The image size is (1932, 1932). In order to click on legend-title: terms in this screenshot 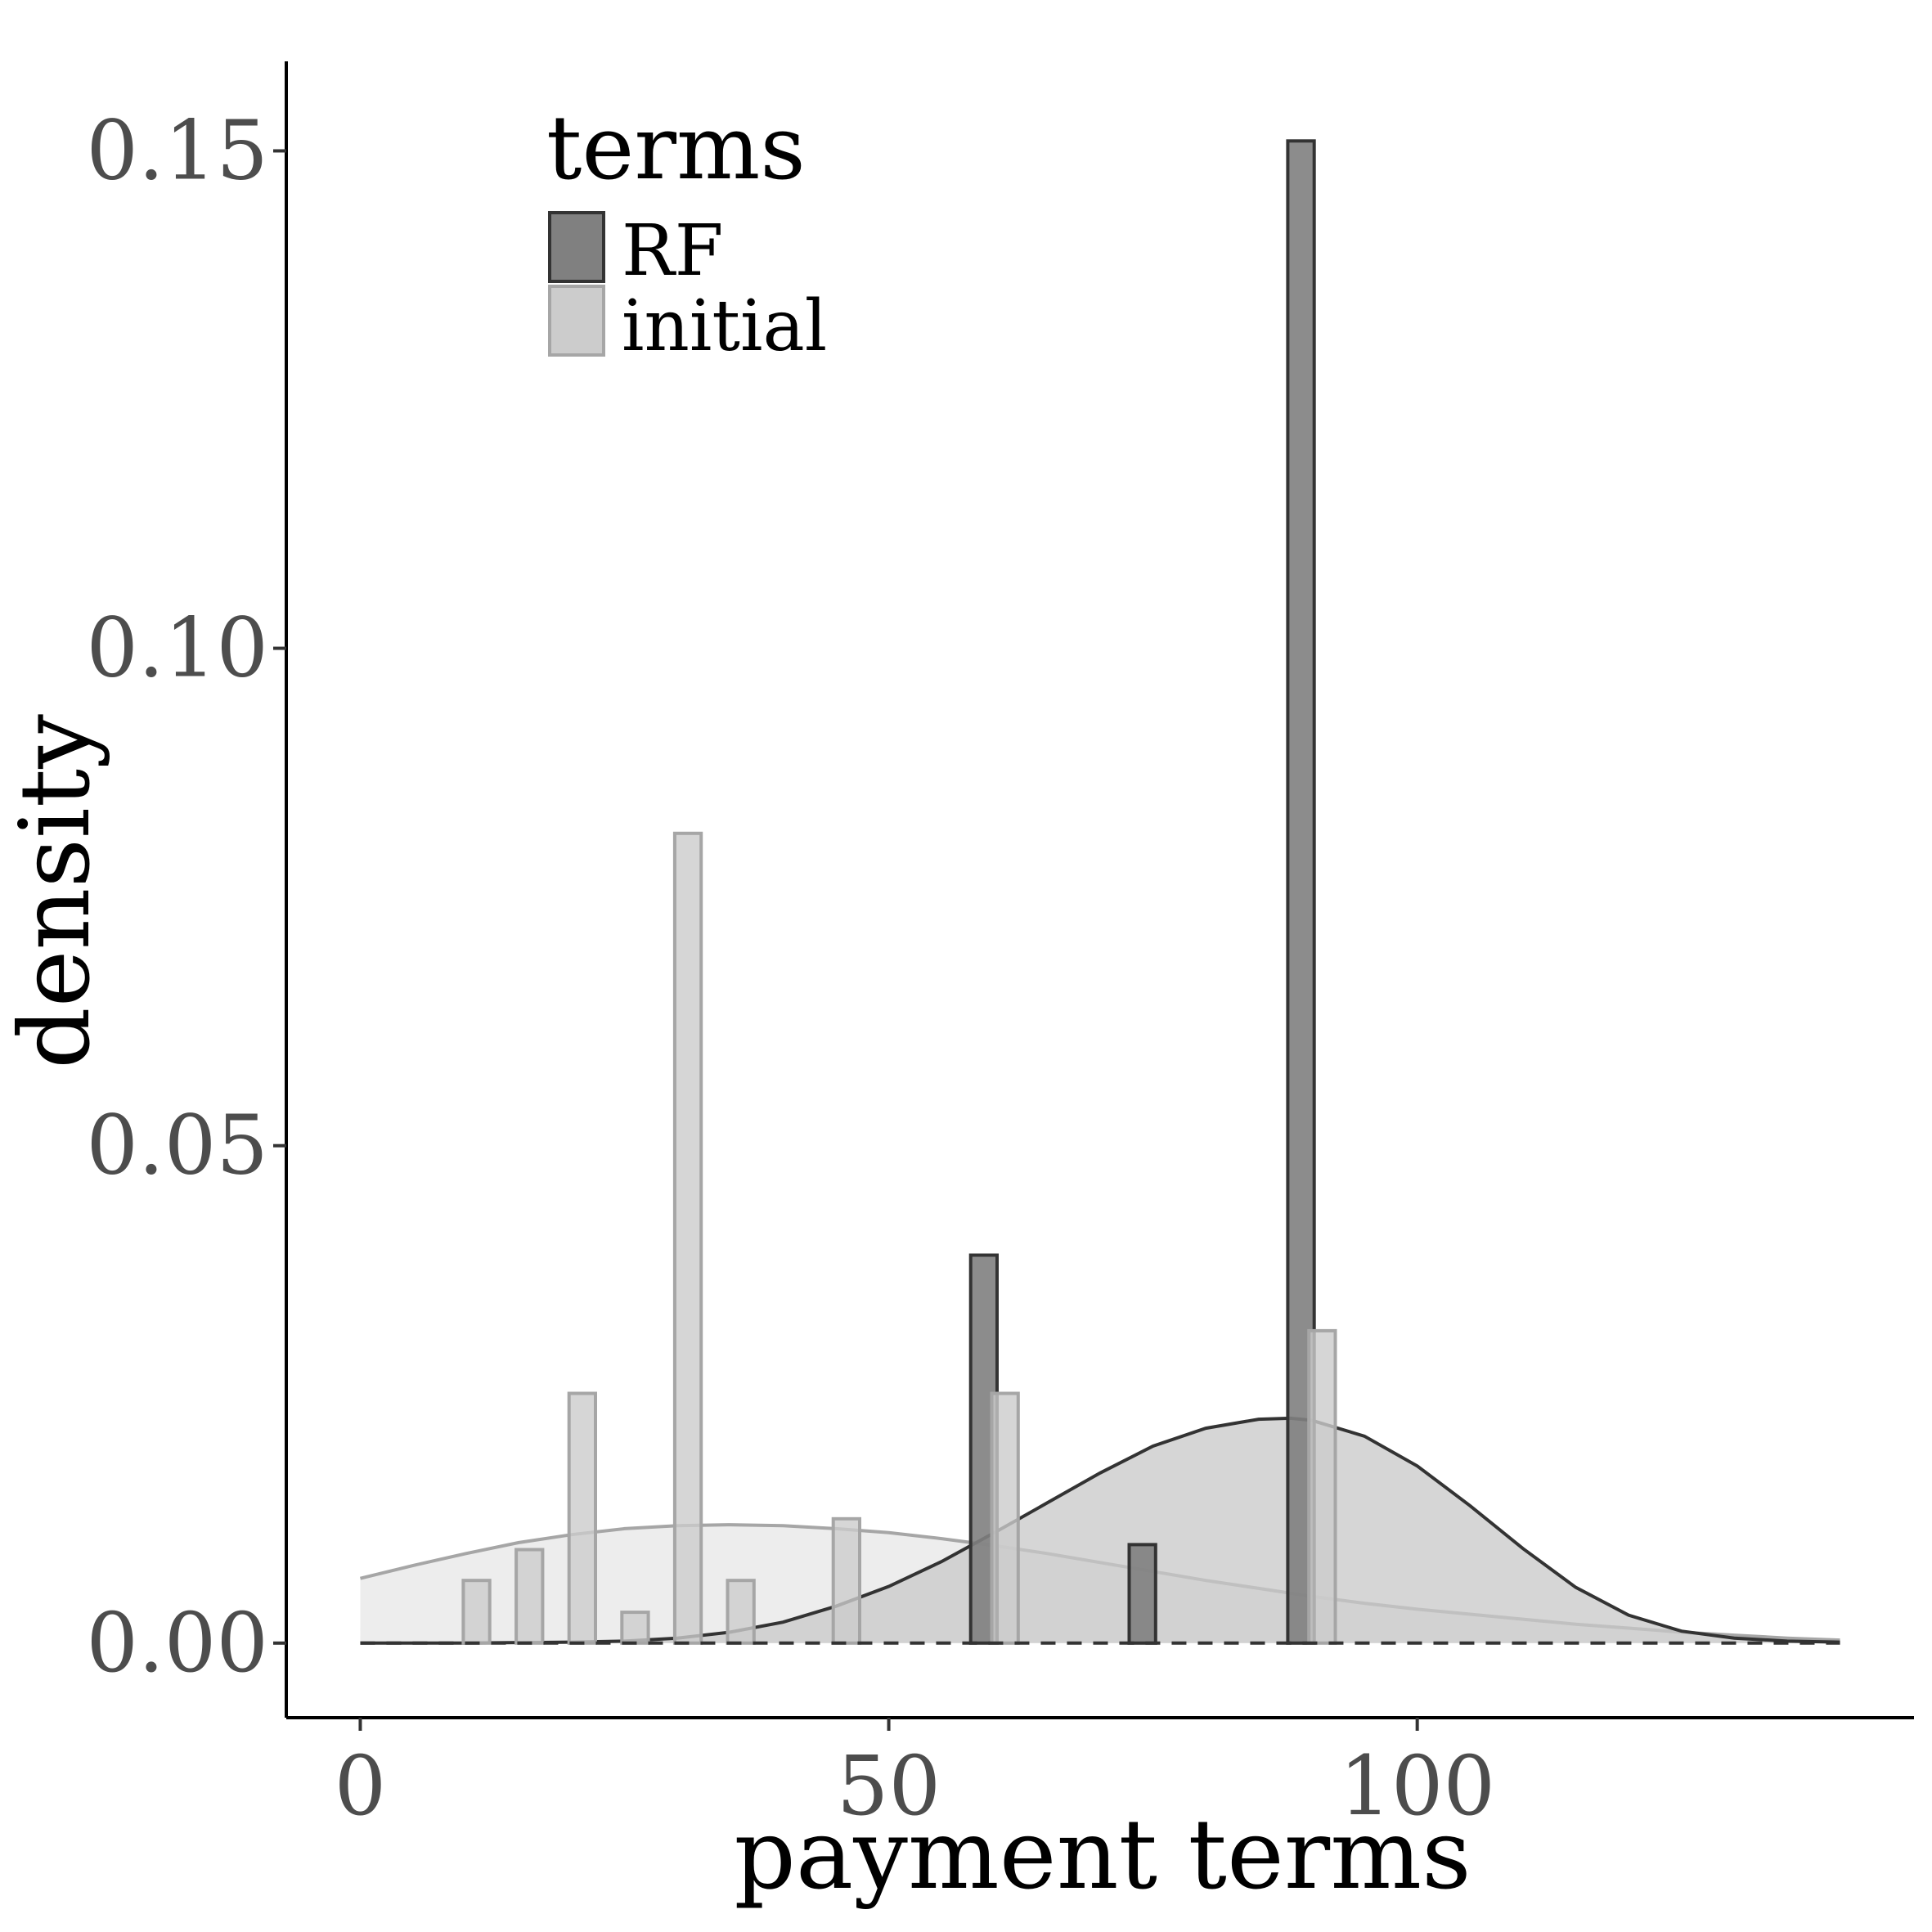, I will do `click(676, 148)`.